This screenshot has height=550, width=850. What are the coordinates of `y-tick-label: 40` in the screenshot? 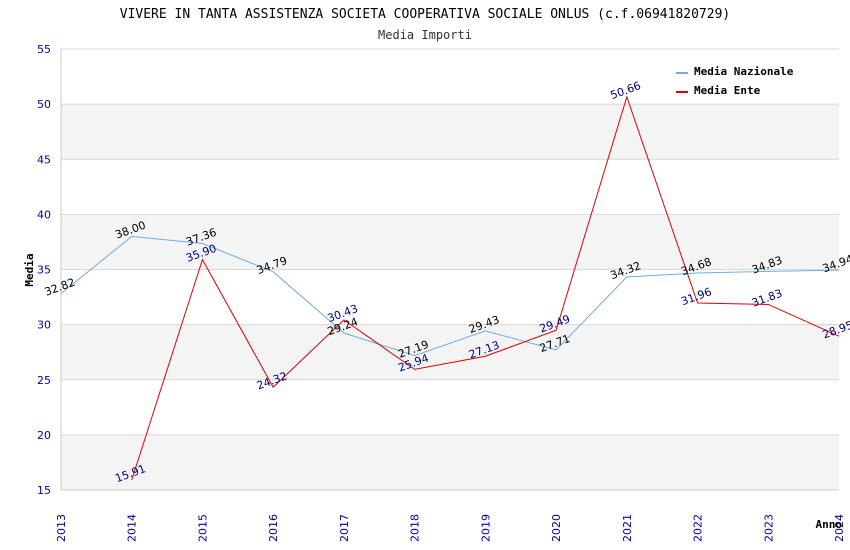 It's located at (44, 214).